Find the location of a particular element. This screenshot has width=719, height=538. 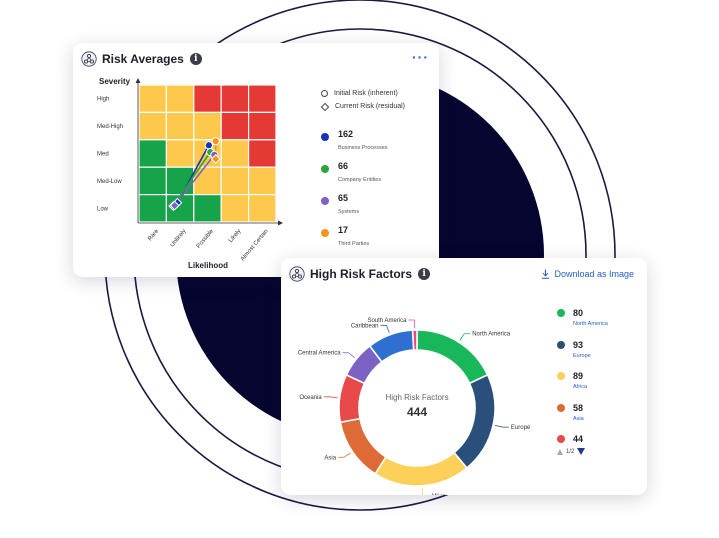

download-label: Download as Image is located at coordinates (594, 274).